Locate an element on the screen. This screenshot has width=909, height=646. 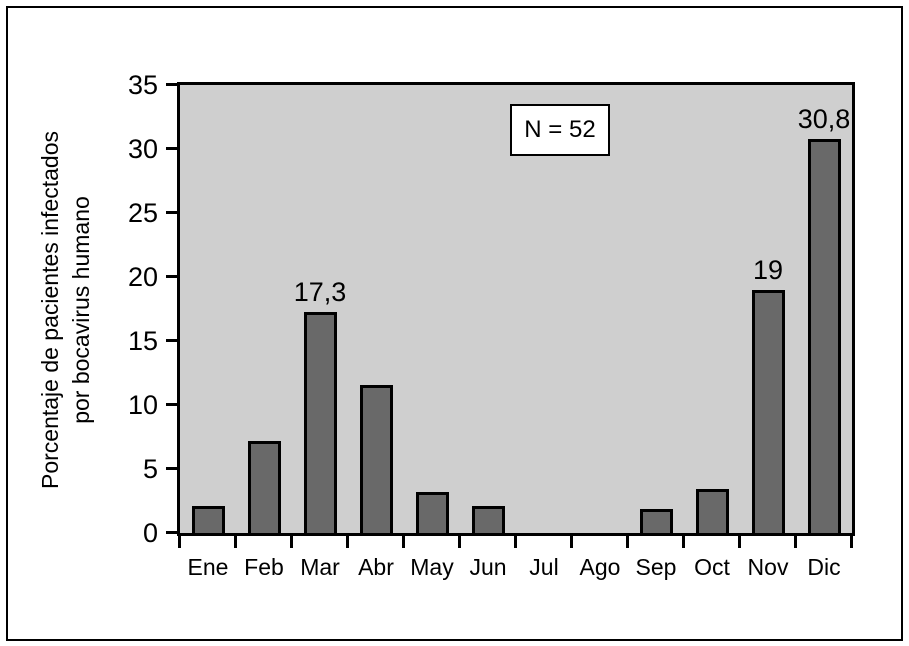
y-tick-label: 25 is located at coordinates (142, 213).